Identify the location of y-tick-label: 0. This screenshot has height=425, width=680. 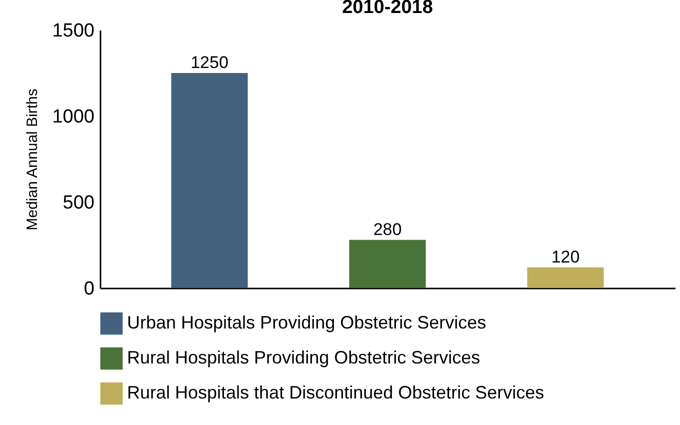
(89, 289).